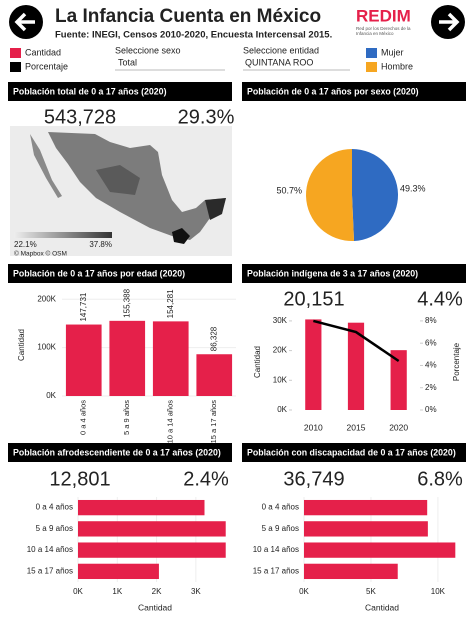  What do you see at coordinates (313, 427) in the screenshot?
I see `x-tick-label: 2010` at bounding box center [313, 427].